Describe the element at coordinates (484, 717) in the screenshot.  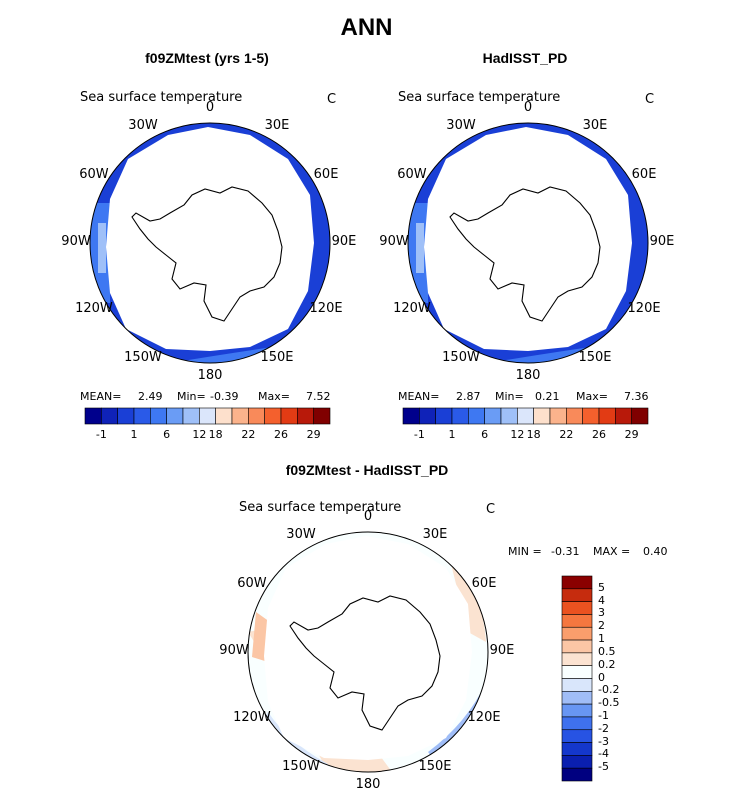
I see `lon-label-diff-4: 120E` at that location.